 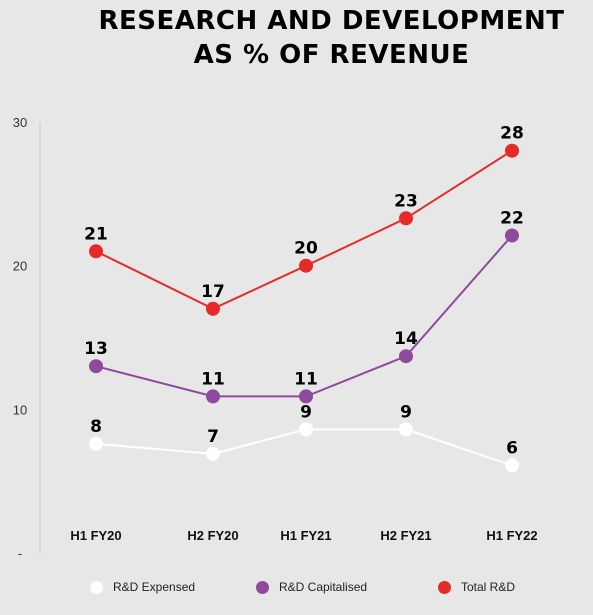 I want to click on data-label: 13, so click(x=96, y=349).